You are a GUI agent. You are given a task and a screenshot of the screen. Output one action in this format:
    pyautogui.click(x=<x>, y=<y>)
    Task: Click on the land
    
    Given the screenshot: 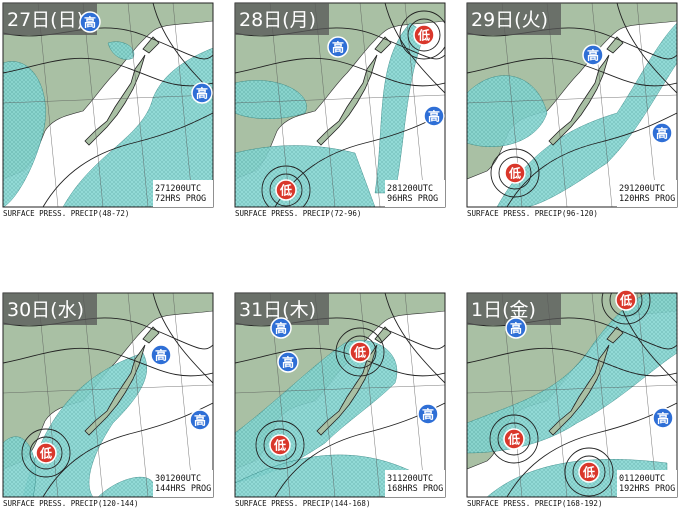 What is the action you would take?
    pyautogui.click(x=340, y=91)
    